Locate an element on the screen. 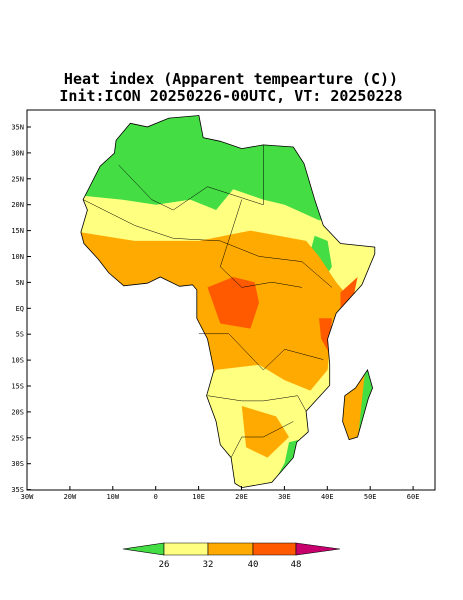  title: Heat index (Apparent tempearture (C)) is located at coordinates (231, 79).